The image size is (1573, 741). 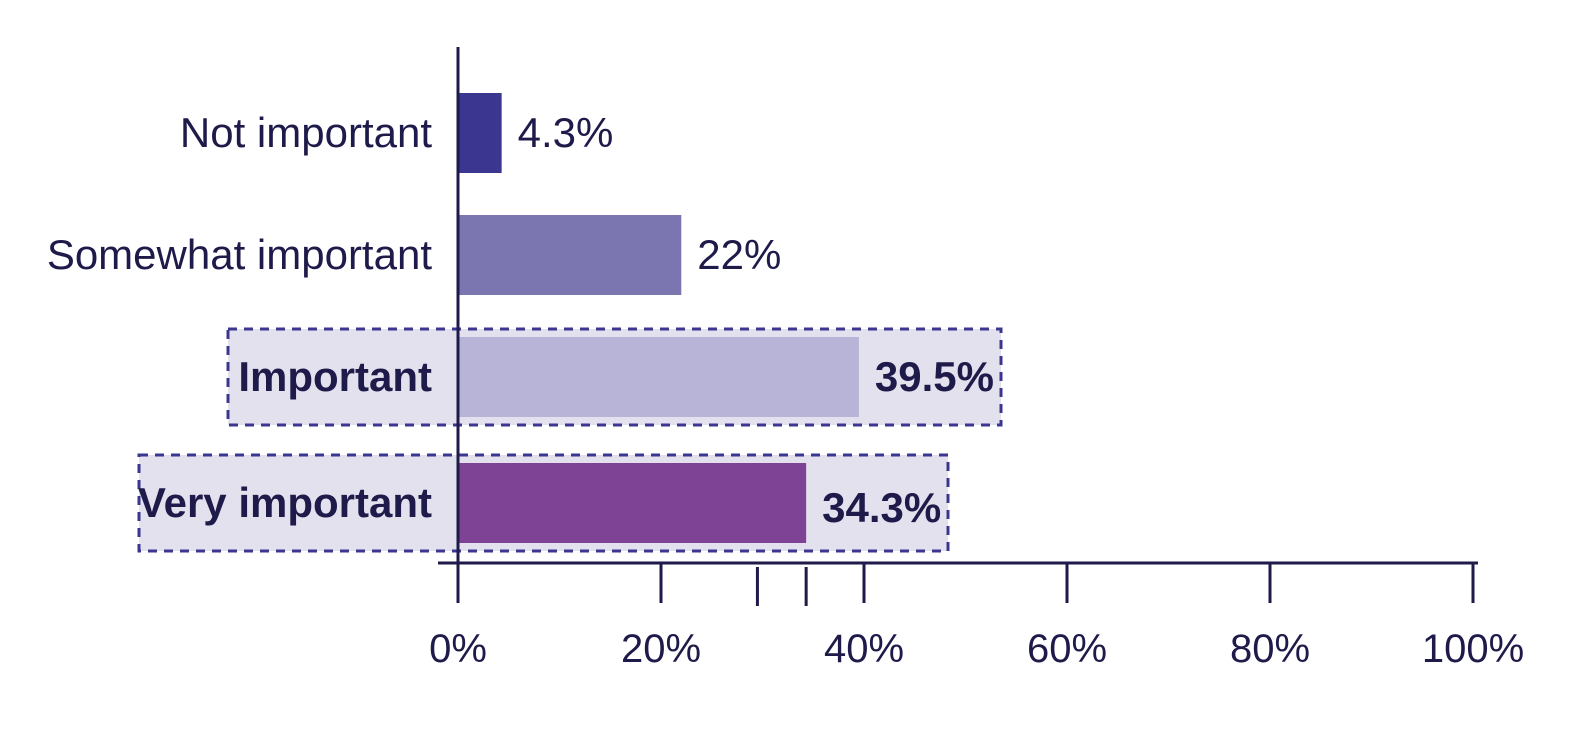 What do you see at coordinates (1067, 649) in the screenshot?
I see `x-tick-label-3: 60%` at bounding box center [1067, 649].